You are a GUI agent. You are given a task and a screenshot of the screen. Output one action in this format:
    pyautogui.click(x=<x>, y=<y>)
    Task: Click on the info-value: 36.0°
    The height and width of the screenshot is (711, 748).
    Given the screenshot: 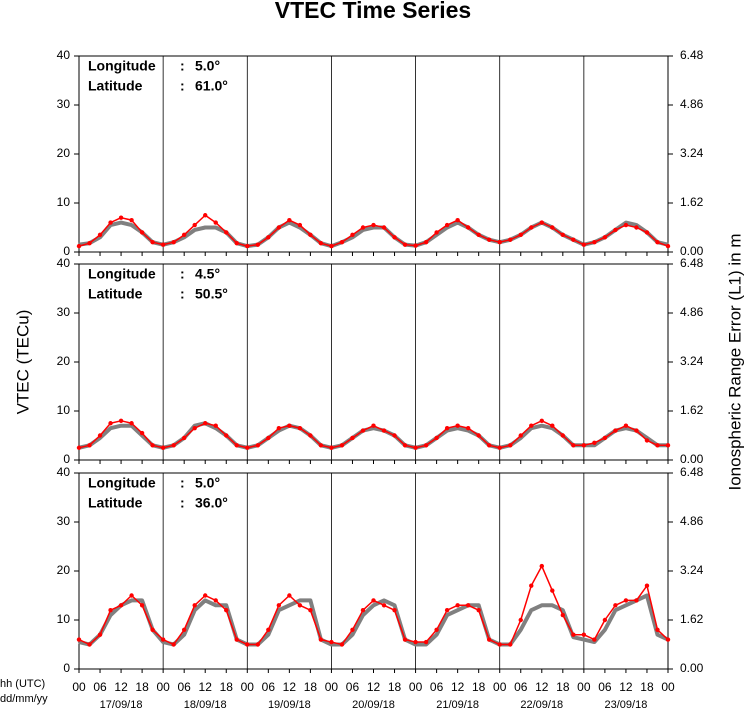 What is the action you would take?
    pyautogui.click(x=211, y=503)
    